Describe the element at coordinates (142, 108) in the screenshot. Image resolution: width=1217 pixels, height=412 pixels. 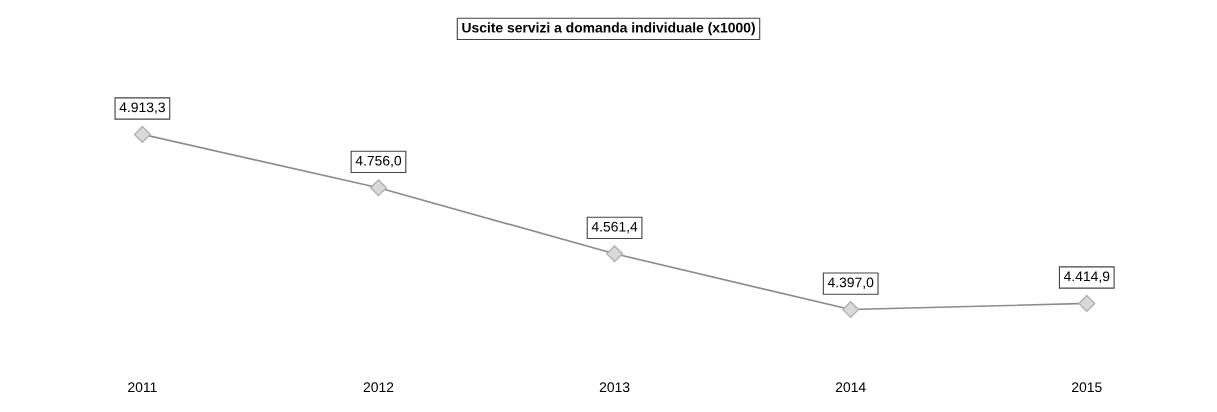
I see `data-label: 4.913,3` at that location.